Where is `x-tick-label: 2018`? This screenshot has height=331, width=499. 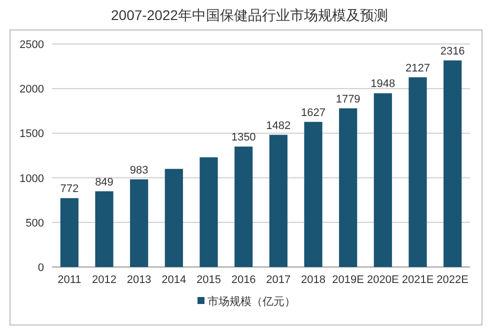
x-tick-label: 2018 is located at coordinates (313, 280).